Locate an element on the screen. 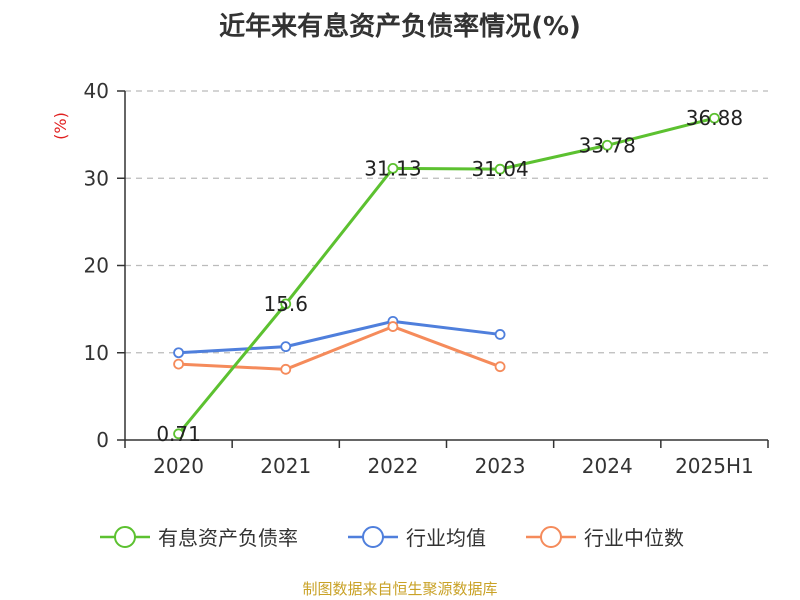 Image resolution: width=800 pixels, height=600 pixels. data-label: 33.78 is located at coordinates (607, 145).